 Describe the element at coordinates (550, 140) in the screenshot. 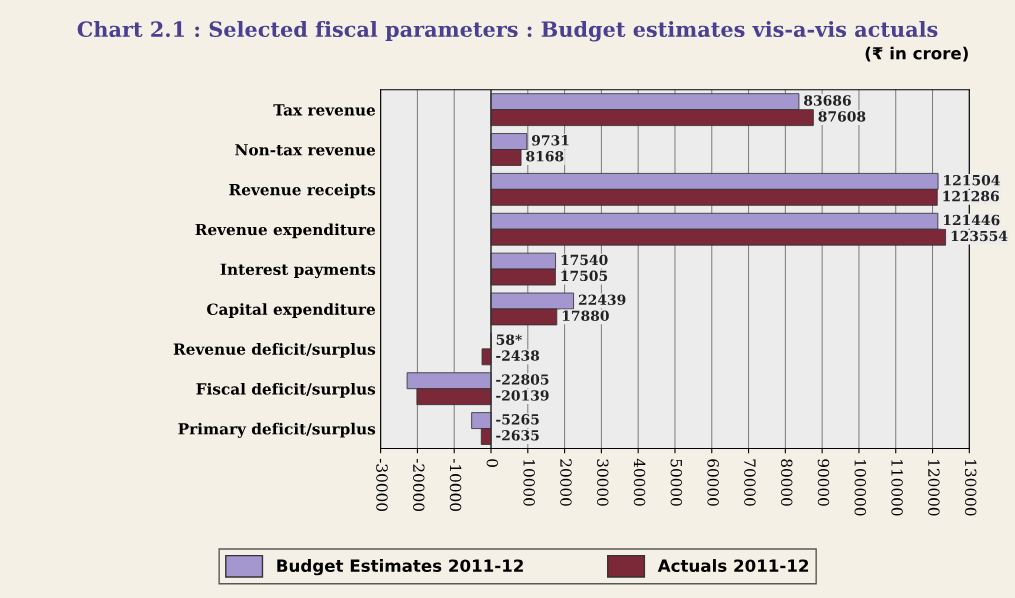

I see `data-label: 9731` at that location.